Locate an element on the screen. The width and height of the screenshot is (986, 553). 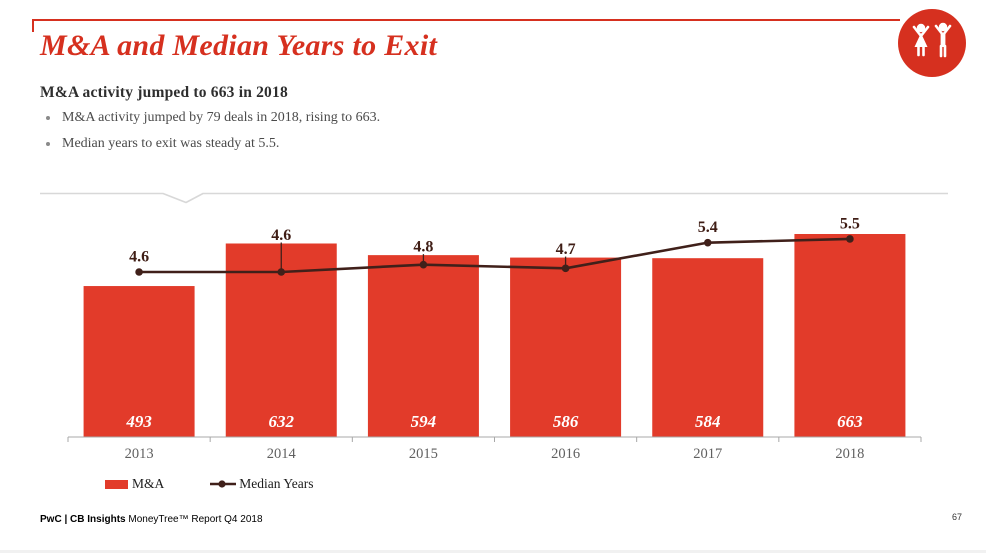
bullet-item: Median years to exit was steady at 5.5. is located at coordinates (212, 144).